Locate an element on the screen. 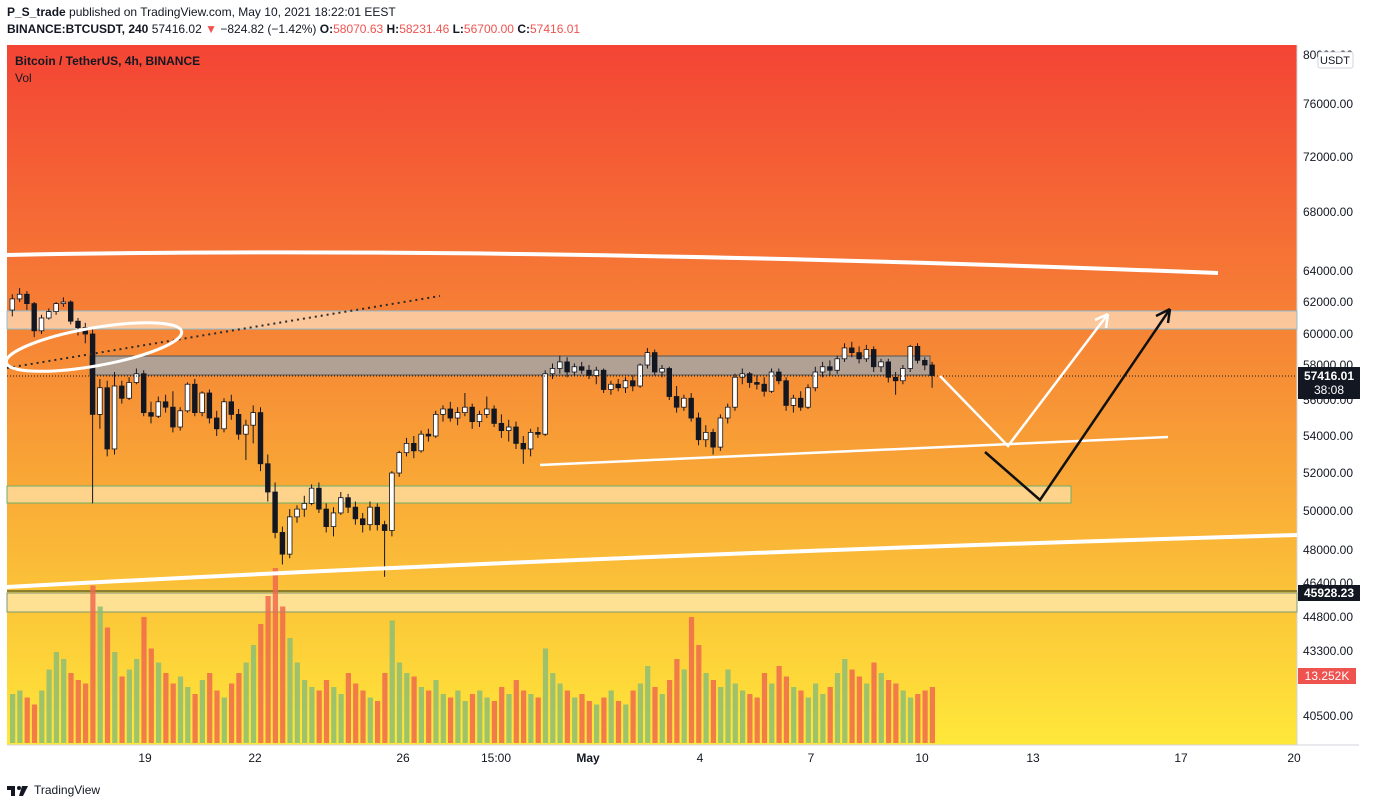 This screenshot has width=1380, height=809. grey-supply-zone is located at coordinates (510, 365).